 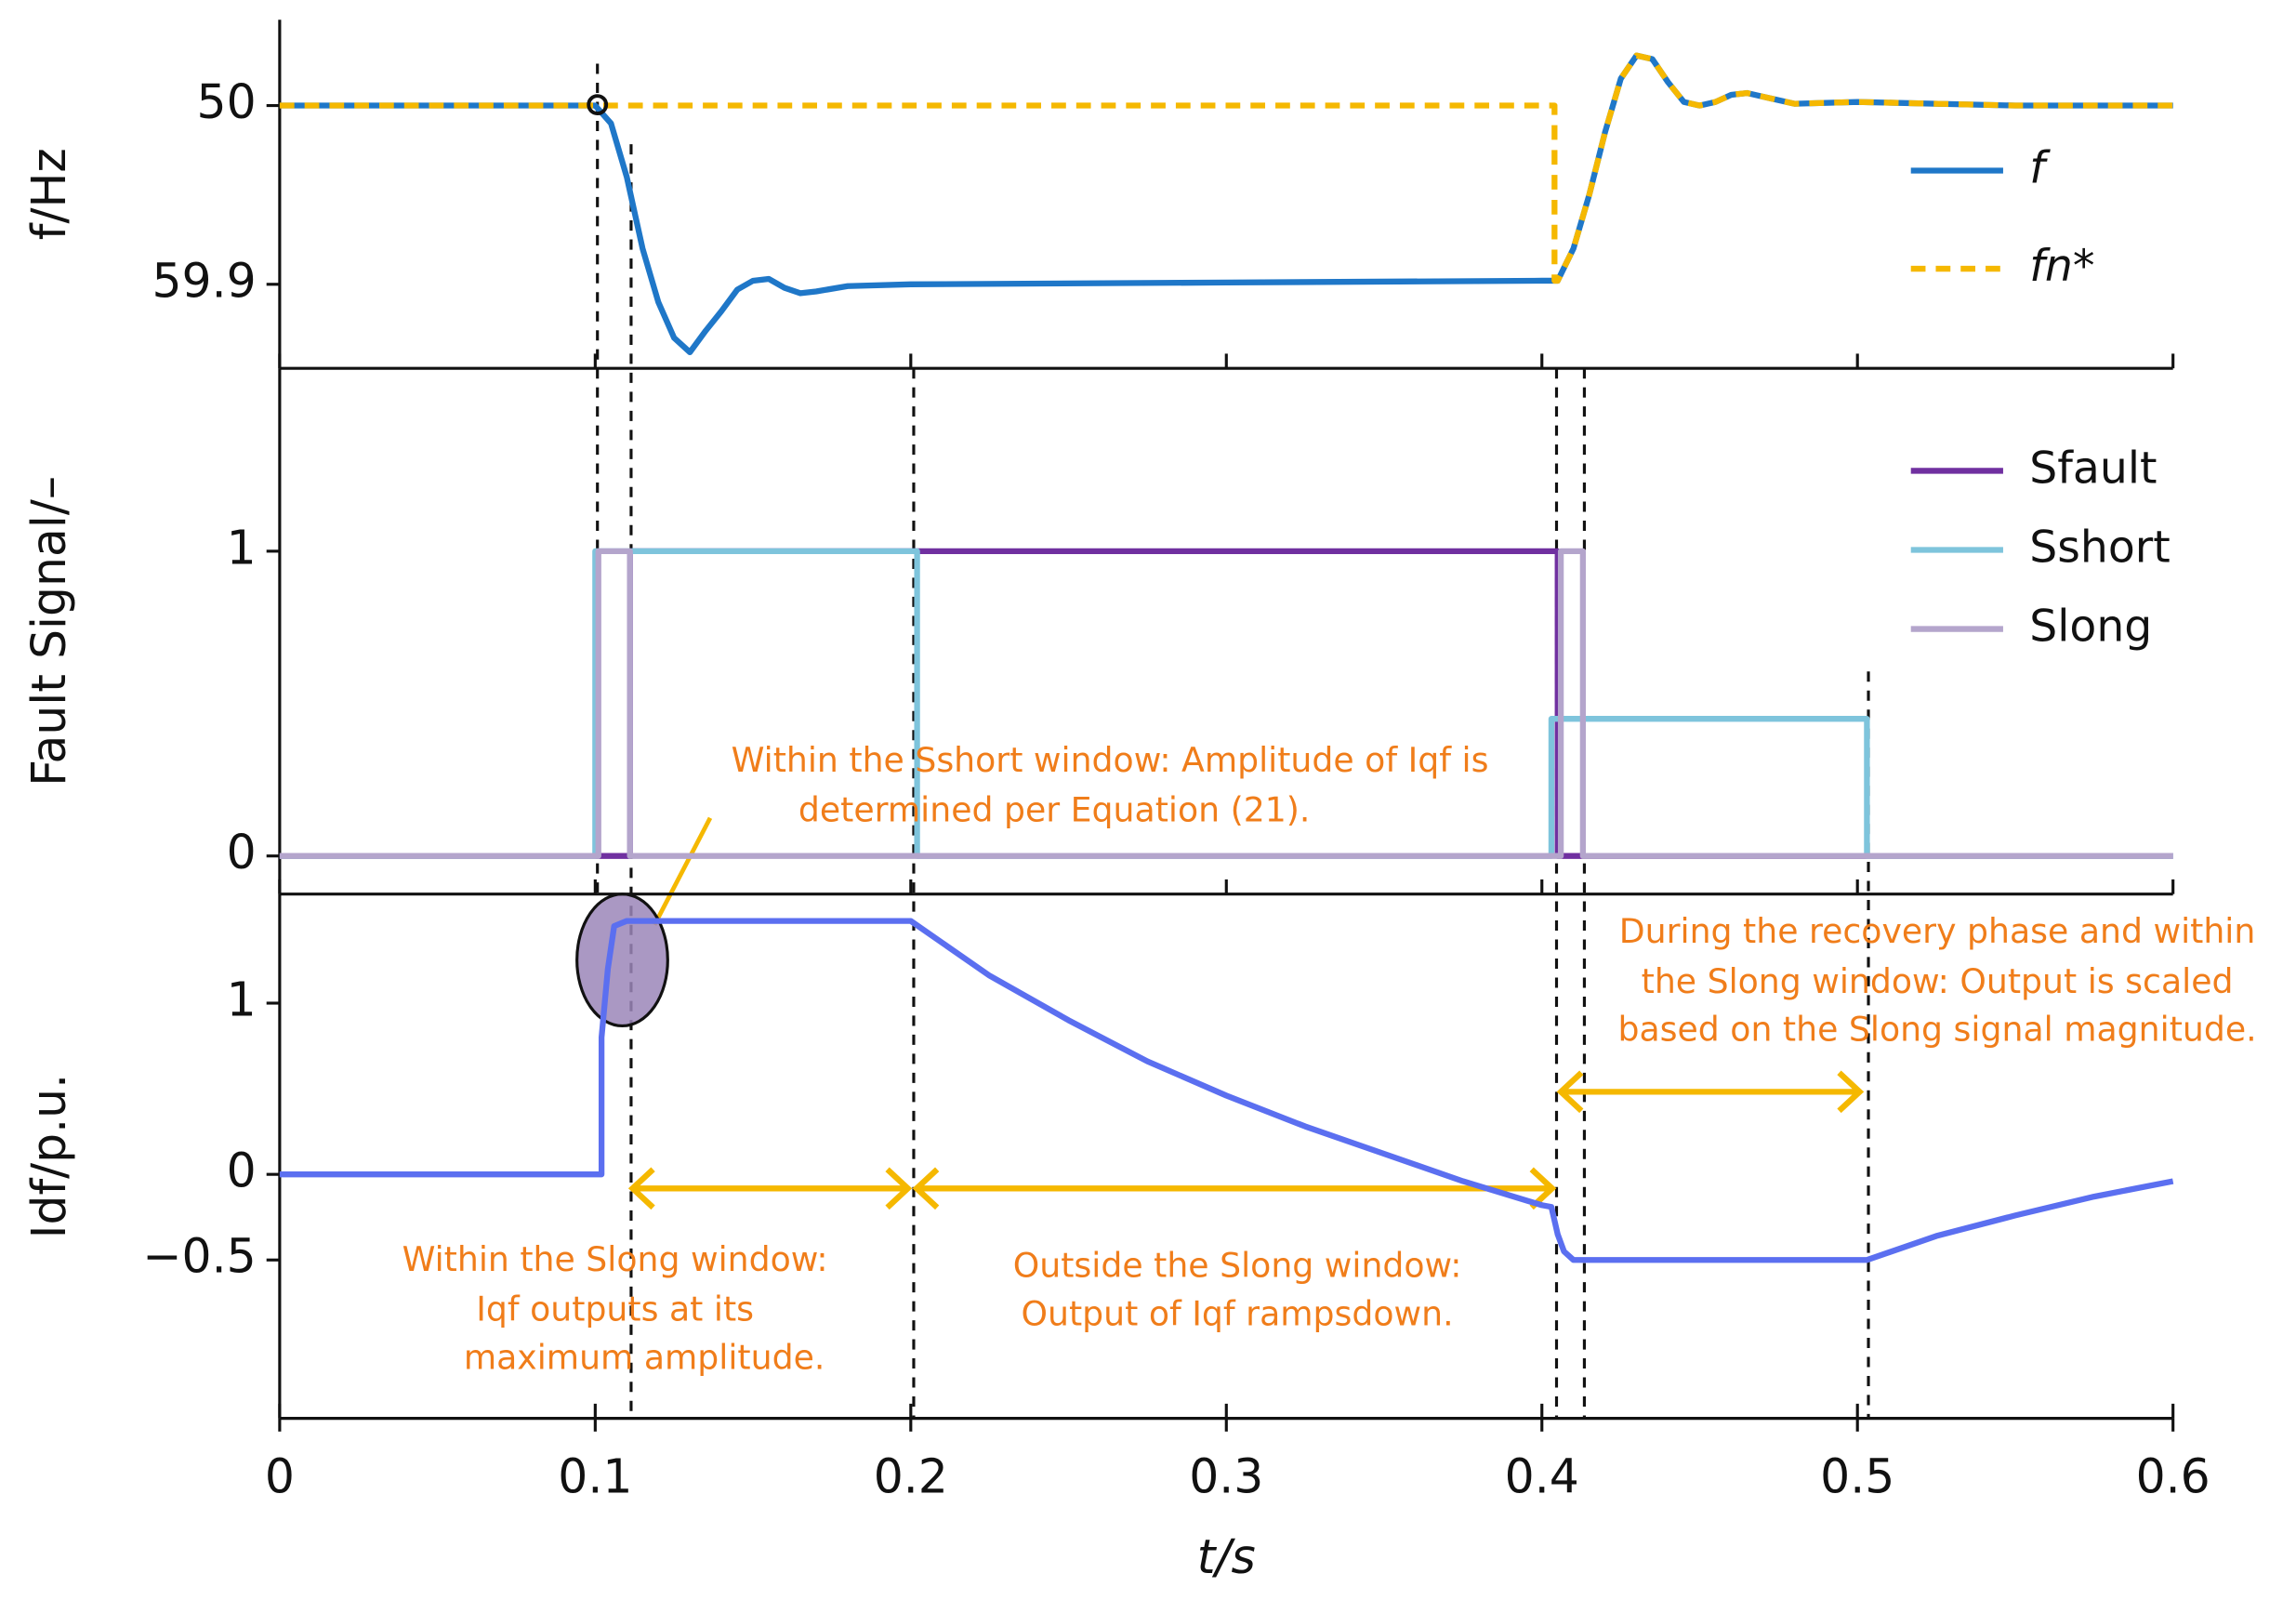 I want to click on x-tick-label: 0.6, so click(x=2173, y=1475).